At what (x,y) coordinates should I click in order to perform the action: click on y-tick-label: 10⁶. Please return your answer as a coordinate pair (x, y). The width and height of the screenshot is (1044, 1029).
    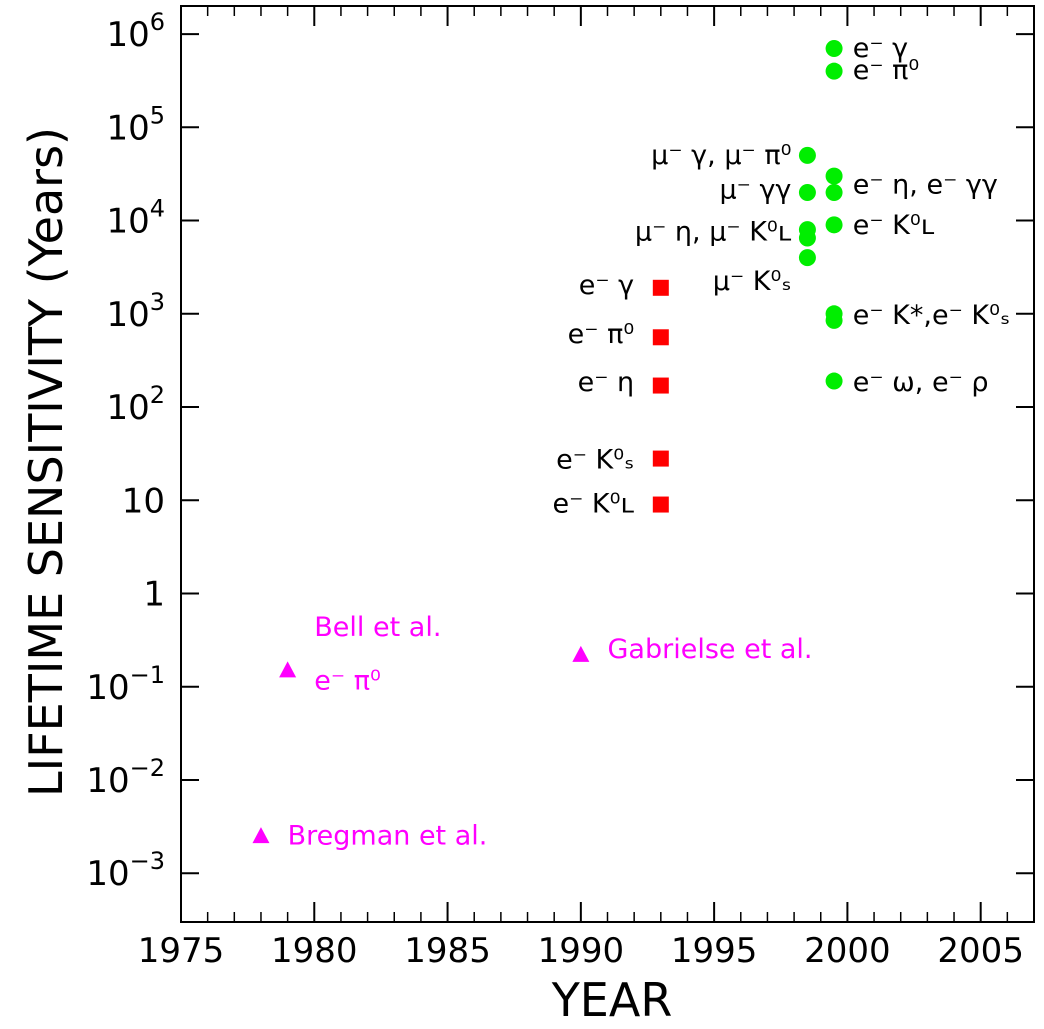
    Looking at the image, I should click on (135, 31).